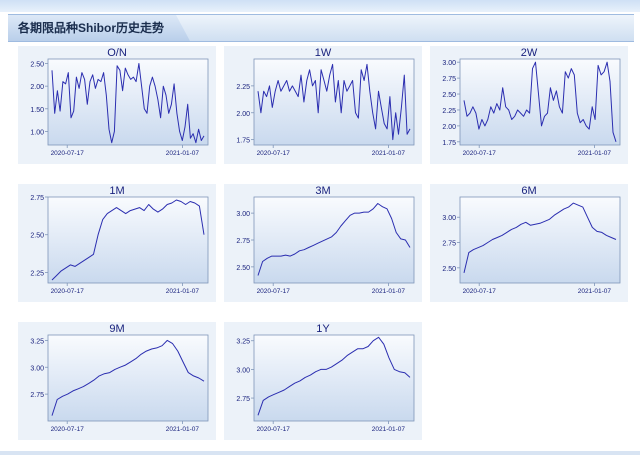 This screenshot has width=640, height=455. What do you see at coordinates (529, 53) in the screenshot?
I see `chart-title: 2W` at bounding box center [529, 53].